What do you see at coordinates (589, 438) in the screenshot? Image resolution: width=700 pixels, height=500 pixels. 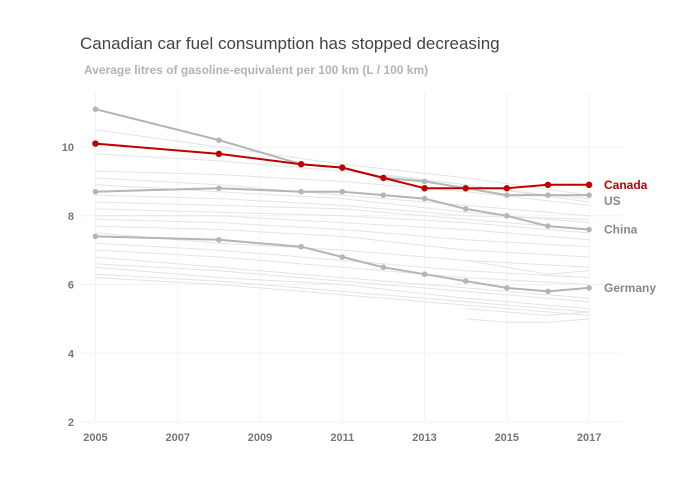 I see `x-tick-label: 2017` at bounding box center [589, 438].